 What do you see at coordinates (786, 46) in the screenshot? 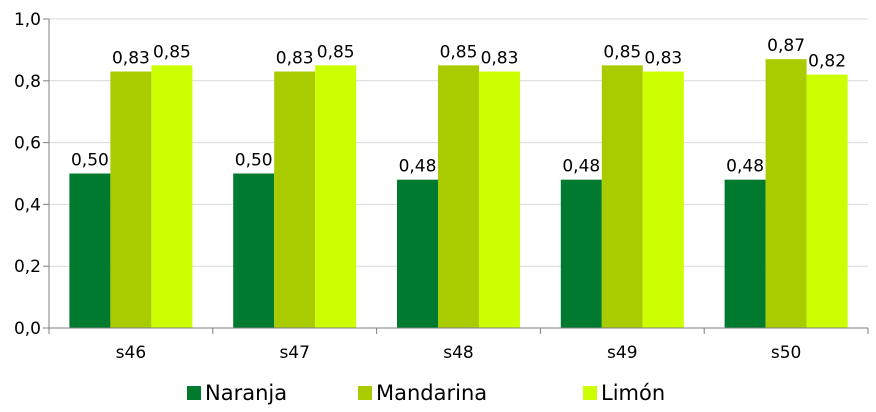
I see `data-label: 0,87` at bounding box center [786, 46].